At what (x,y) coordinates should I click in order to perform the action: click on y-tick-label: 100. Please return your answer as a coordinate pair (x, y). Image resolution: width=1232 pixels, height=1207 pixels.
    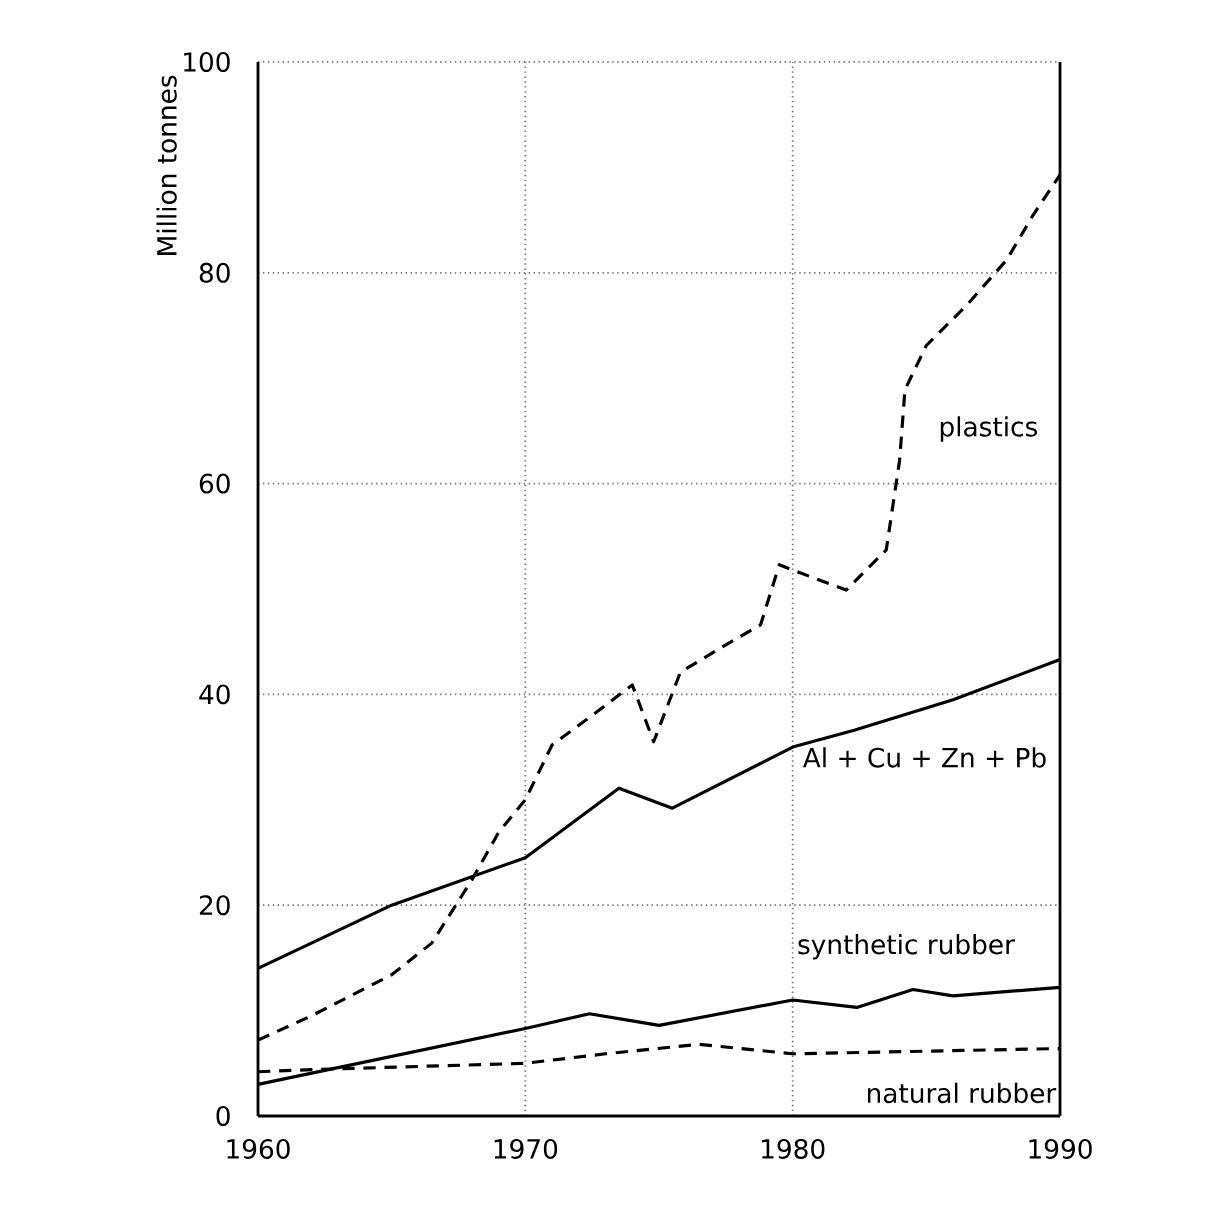
    Looking at the image, I should click on (207, 62).